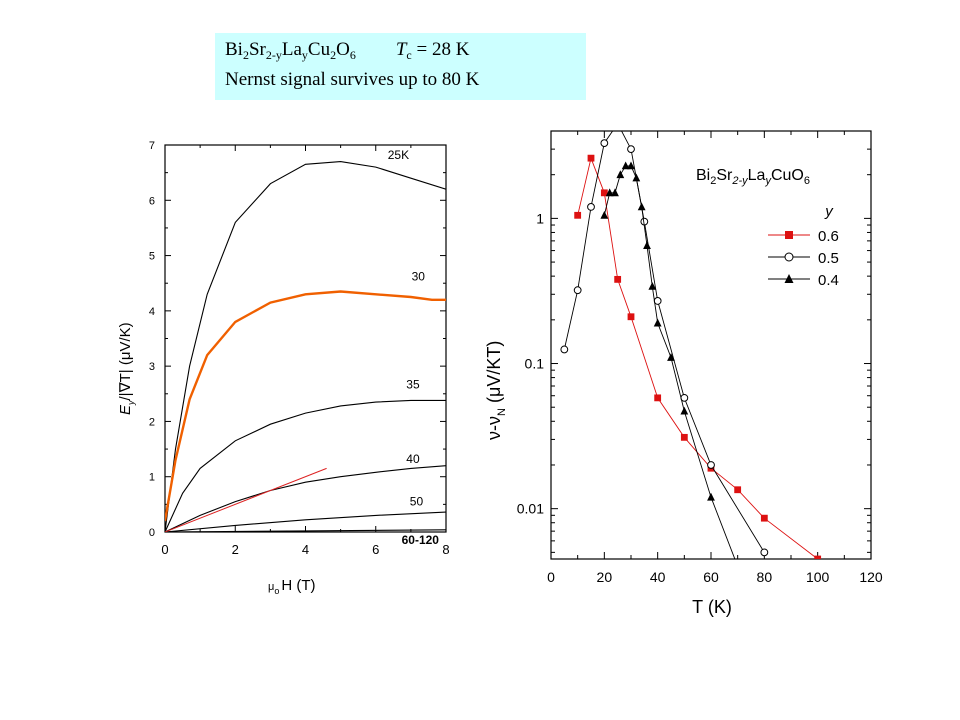 The width and height of the screenshot is (960, 720). What do you see at coordinates (273, 55) in the screenshot?
I see `formula-sub-2-y: 2-y` at bounding box center [273, 55].